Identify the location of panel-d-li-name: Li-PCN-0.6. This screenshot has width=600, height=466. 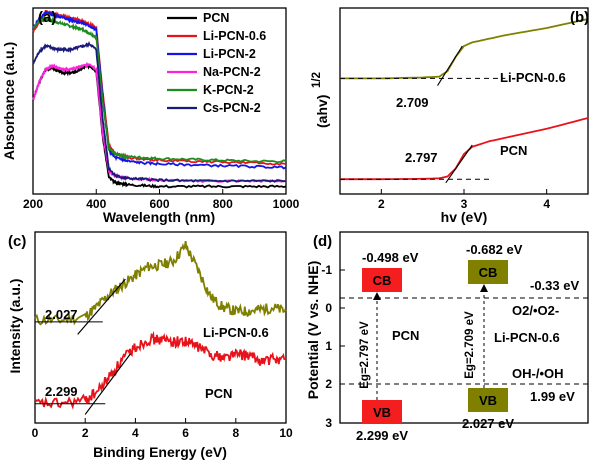
(527, 337).